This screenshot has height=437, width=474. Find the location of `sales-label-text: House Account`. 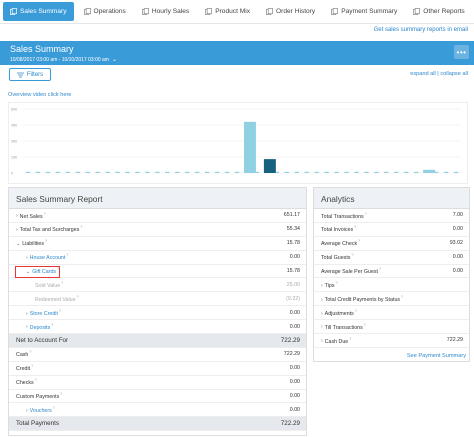

sales-label-text: House Account is located at coordinates (47, 257).